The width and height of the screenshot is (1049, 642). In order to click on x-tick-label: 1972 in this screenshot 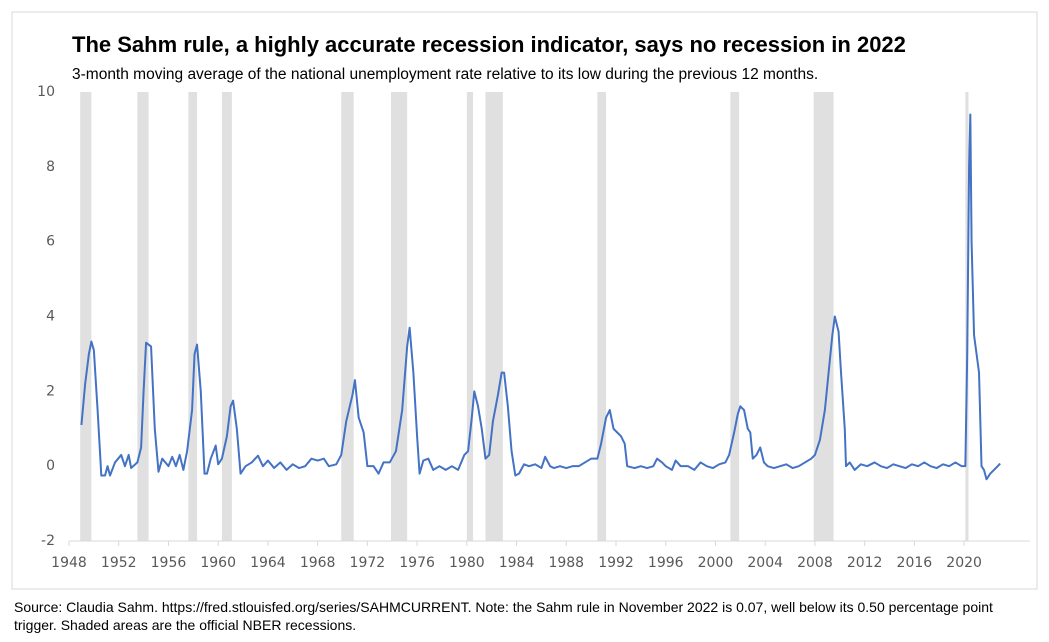, I will do `click(368, 563)`.